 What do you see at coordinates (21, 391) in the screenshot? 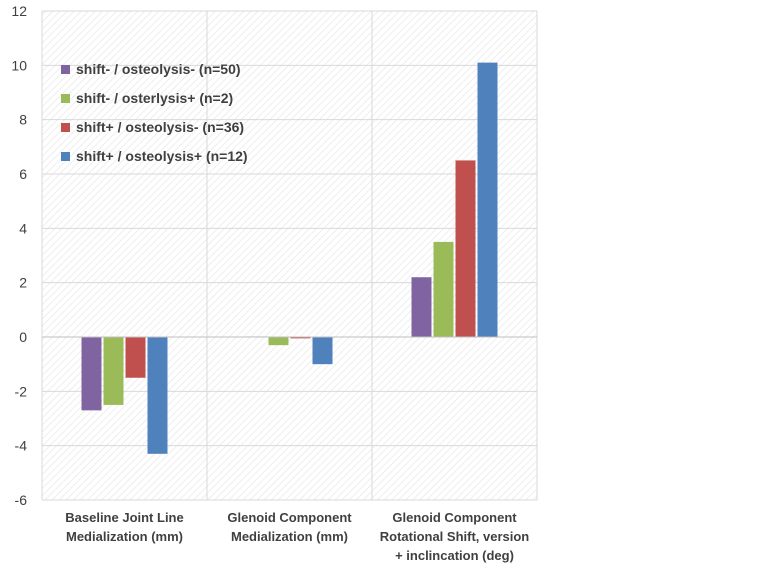
I see `y-tick-label: -2` at bounding box center [21, 391].